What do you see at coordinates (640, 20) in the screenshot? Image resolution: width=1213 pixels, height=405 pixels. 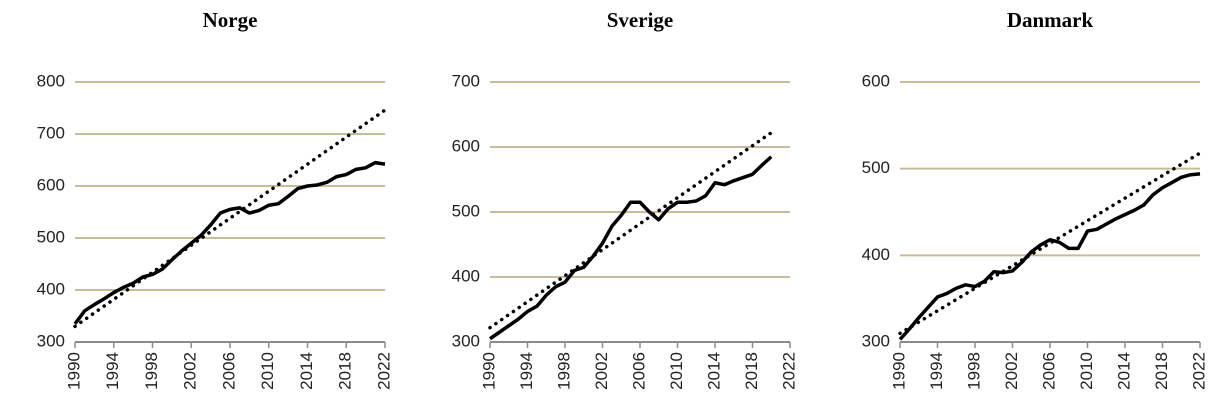 I see `chart-title: Sverige` at bounding box center [640, 20].